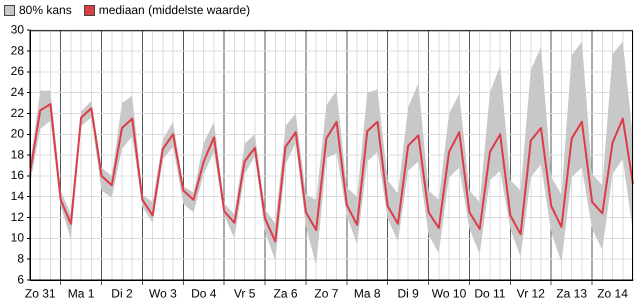 The image size is (635, 300). I want to click on y-tick-label: 22, so click(17, 113).